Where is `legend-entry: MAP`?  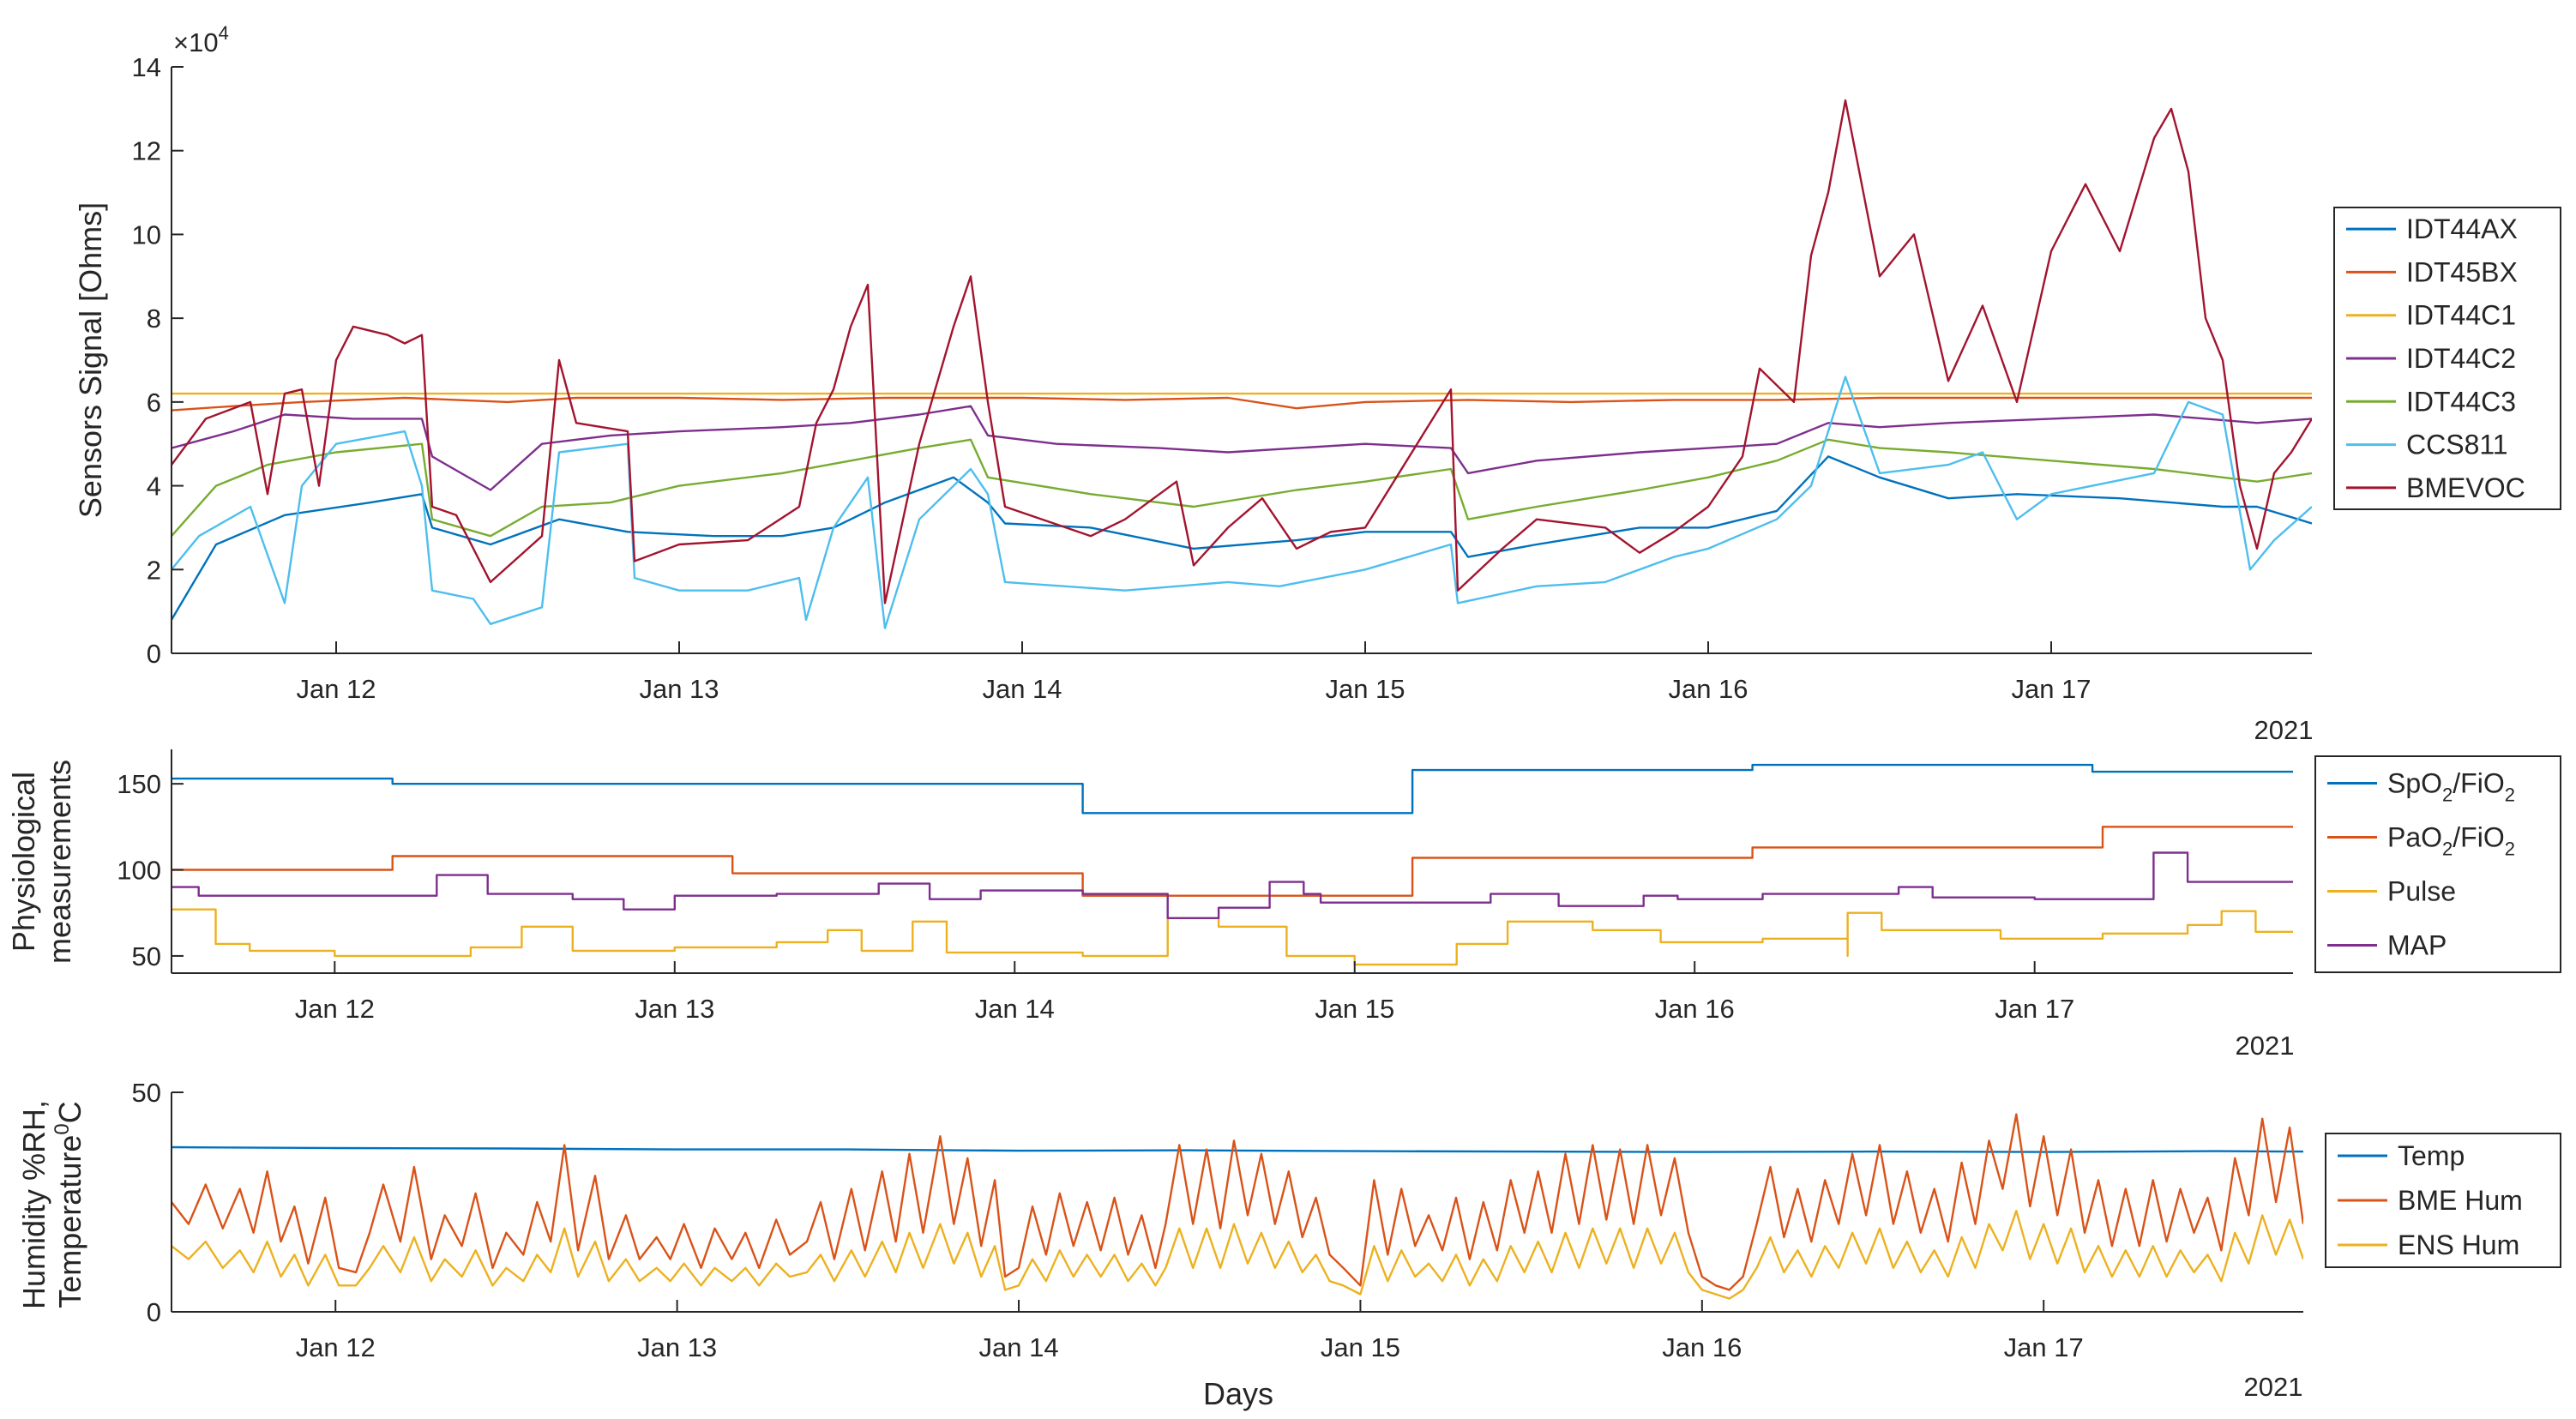 legend-entry: MAP is located at coordinates (2417, 945).